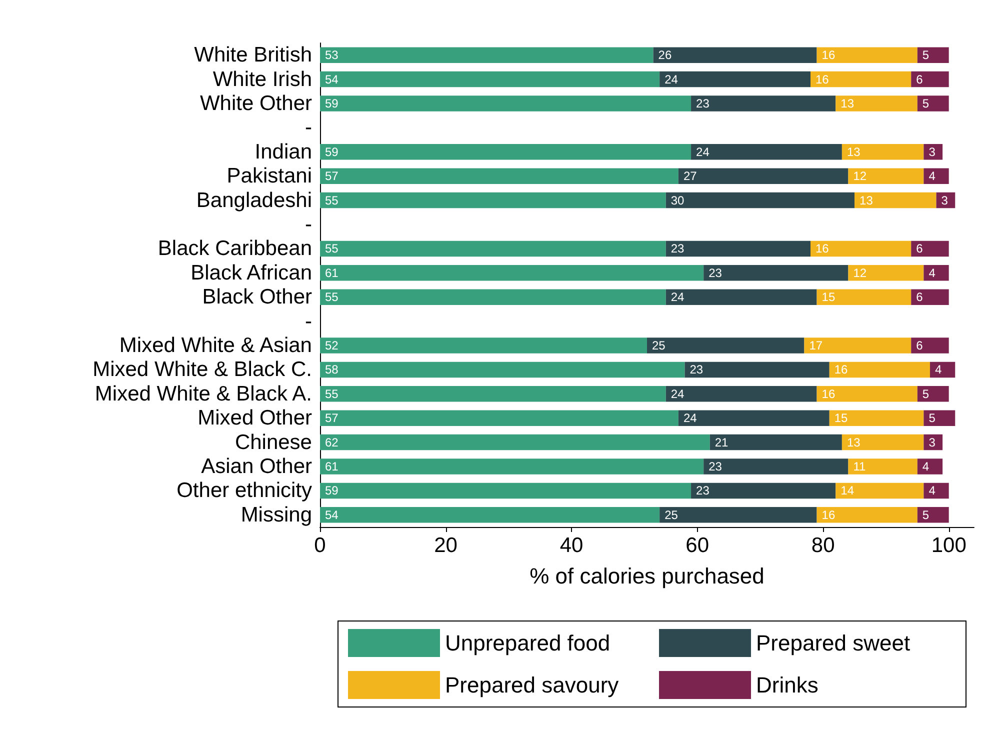 The image size is (999, 729). I want to click on legend-label: Prepared savoury, so click(532, 685).